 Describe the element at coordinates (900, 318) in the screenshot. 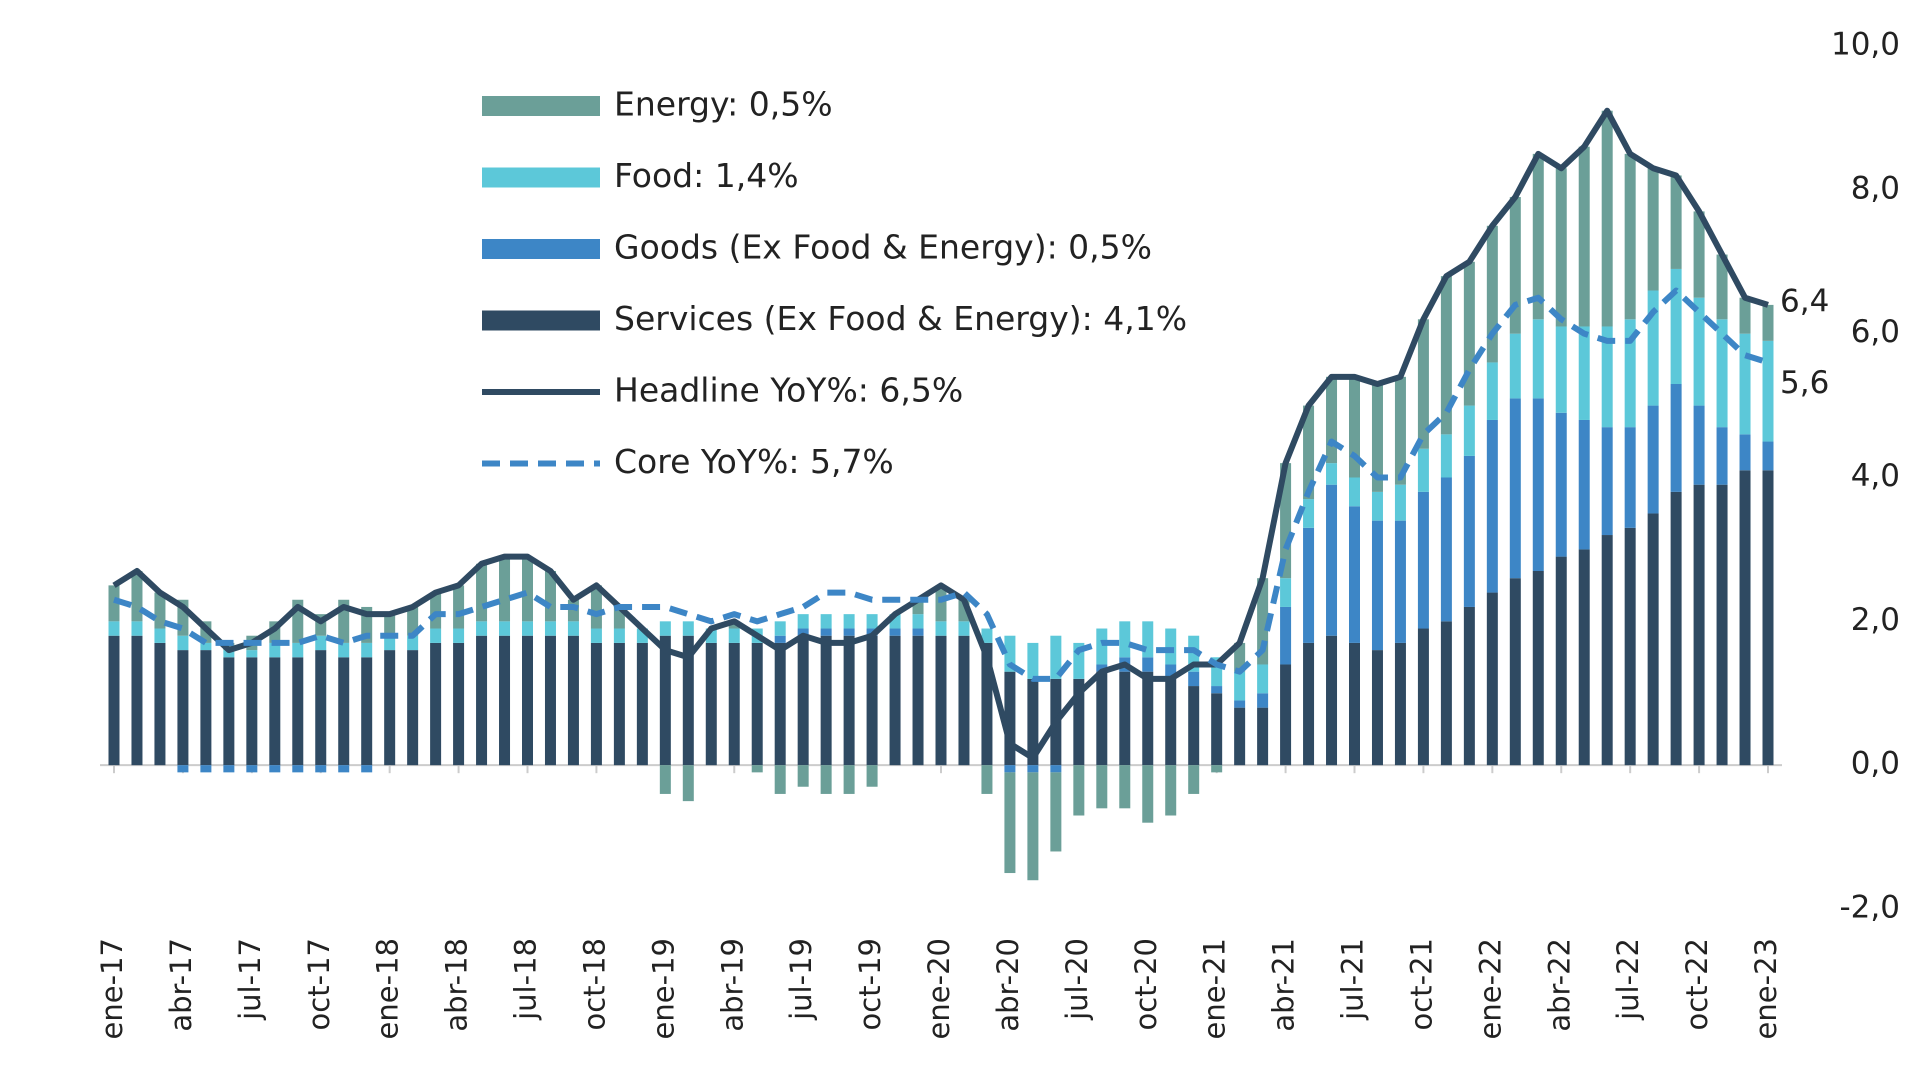

I see `legend-label: Services (Ex Food & Energy): 4,1%` at that location.